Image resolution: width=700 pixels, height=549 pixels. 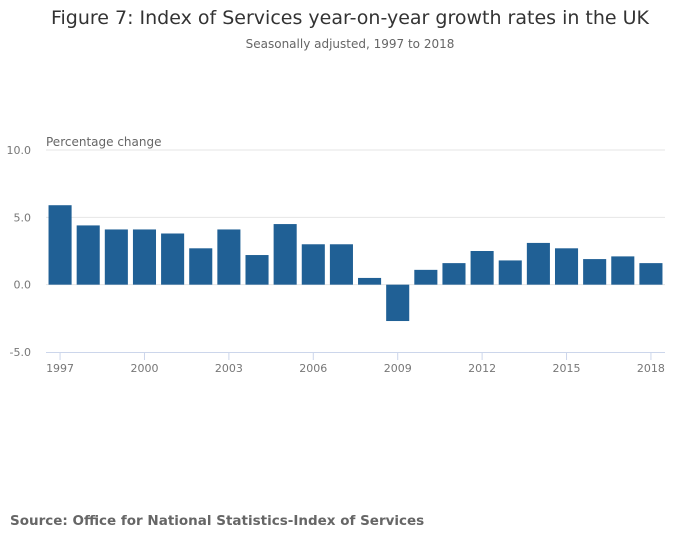 I want to click on y-tick-label: -5.0, so click(x=20, y=352).